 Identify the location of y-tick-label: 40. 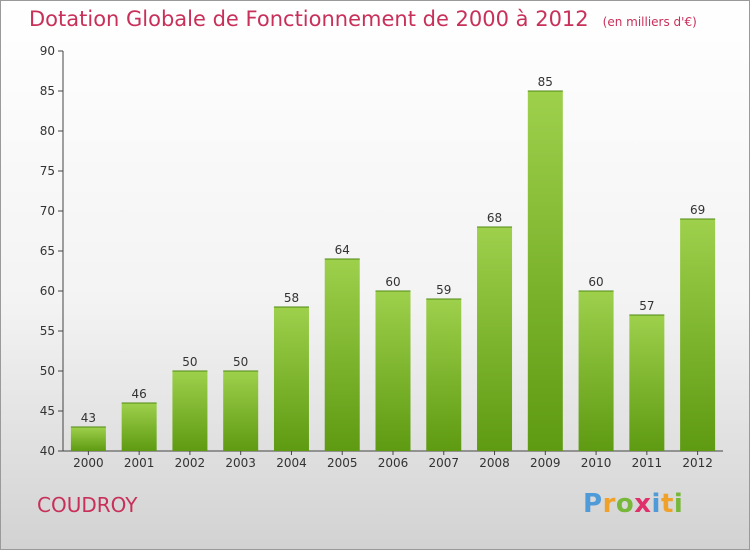
(47, 451).